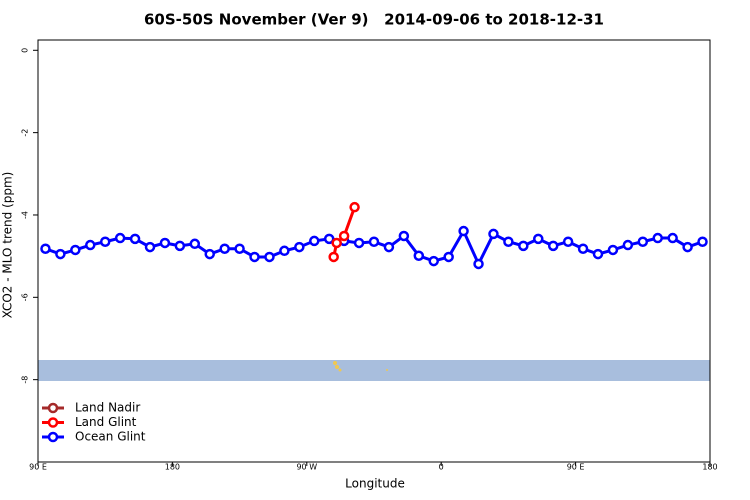  I want to click on x-tick-label: 90 W, so click(306, 467).